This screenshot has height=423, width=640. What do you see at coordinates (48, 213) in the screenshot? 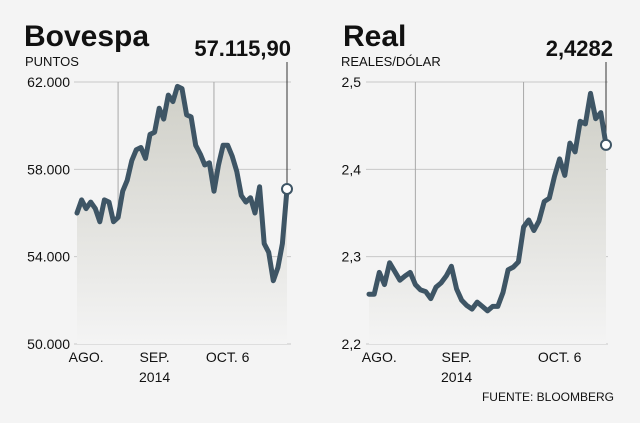
I see `bovespa-y-axis: 62.000 58.000 54.000 50.000` at bounding box center [48, 213].